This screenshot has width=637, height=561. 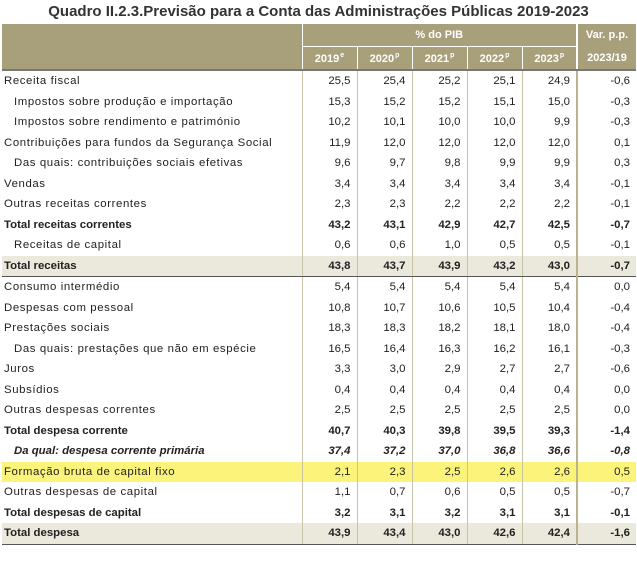 What do you see at coordinates (494, 122) in the screenshot?
I see `cell-value: 10,0` at bounding box center [494, 122].